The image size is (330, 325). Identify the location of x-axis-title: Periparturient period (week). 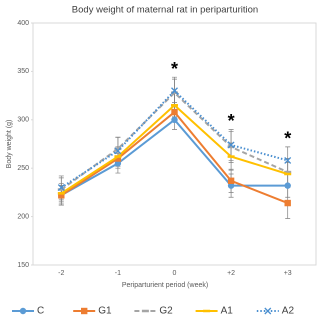
(165, 285).